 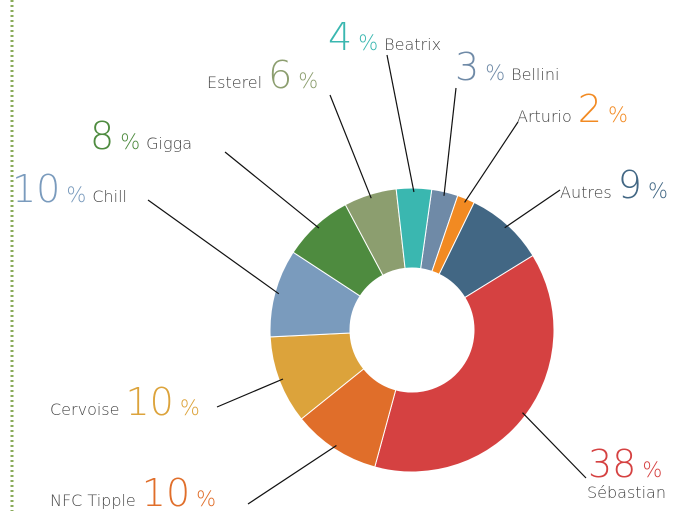 I want to click on value-label: 38, so click(x=612, y=464).